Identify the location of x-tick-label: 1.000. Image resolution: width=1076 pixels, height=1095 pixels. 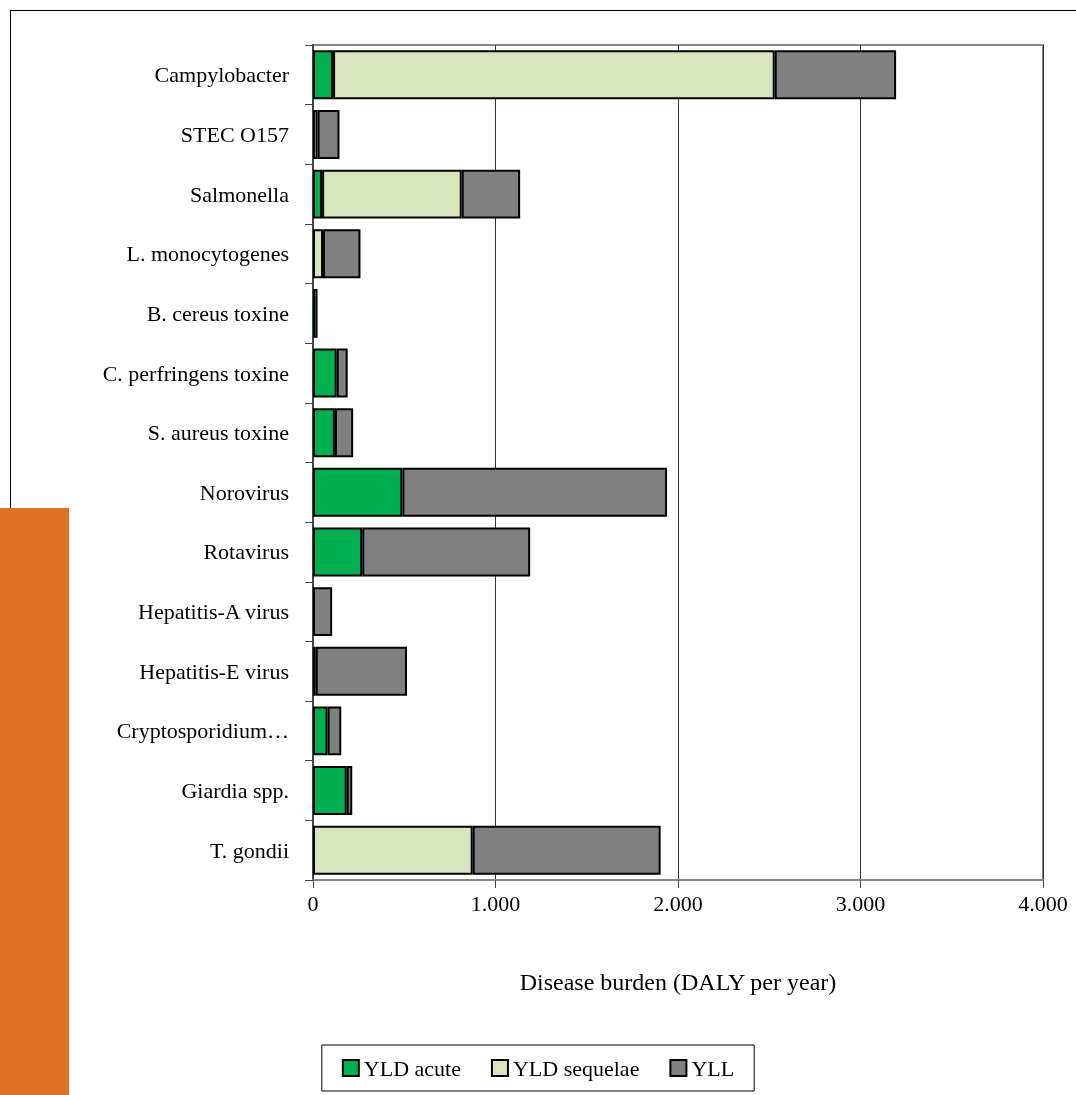
(495, 903).